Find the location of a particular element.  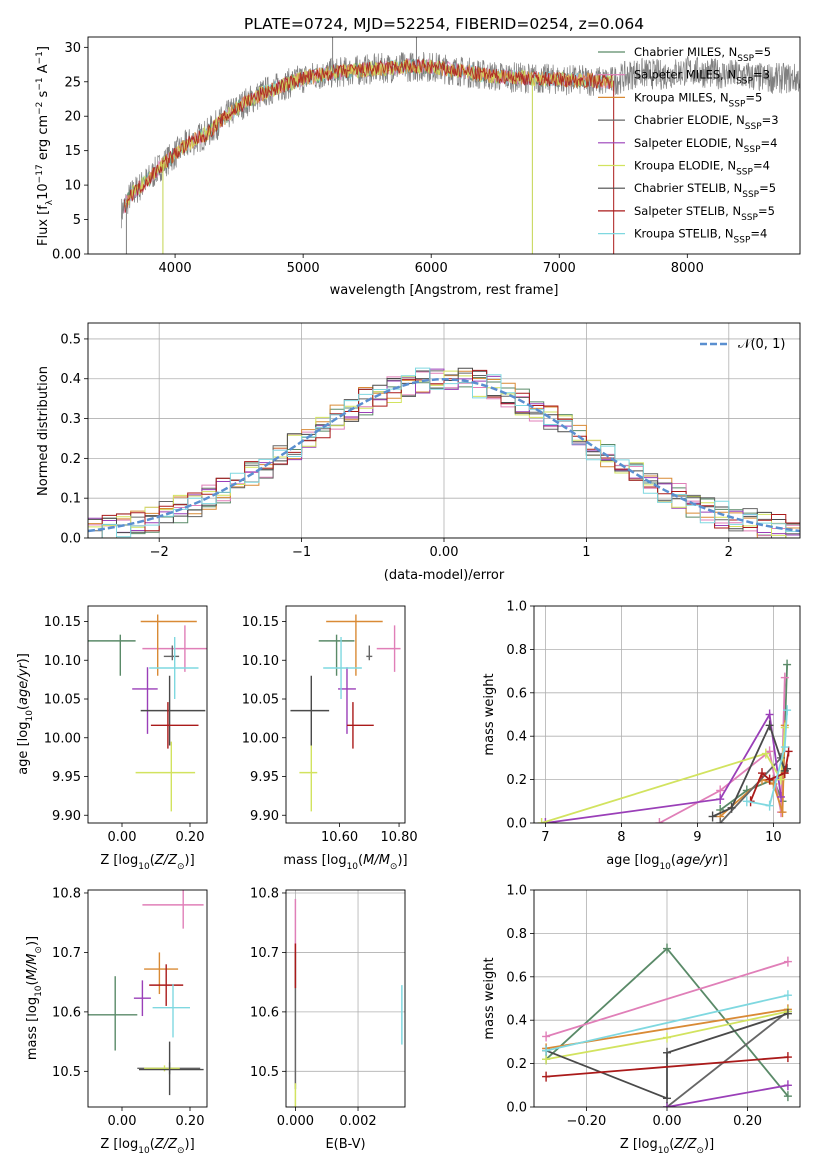

x-tick-label: 7000 is located at coordinates (559, 268).